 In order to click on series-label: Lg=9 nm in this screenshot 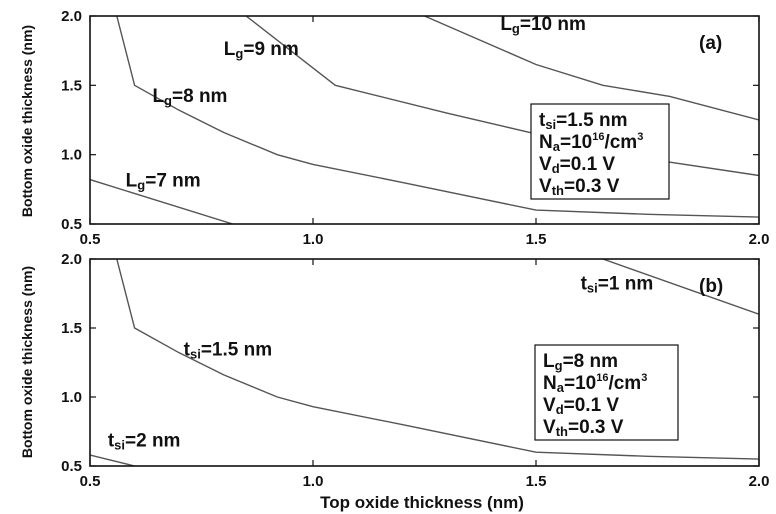, I will do `click(261, 50)`.